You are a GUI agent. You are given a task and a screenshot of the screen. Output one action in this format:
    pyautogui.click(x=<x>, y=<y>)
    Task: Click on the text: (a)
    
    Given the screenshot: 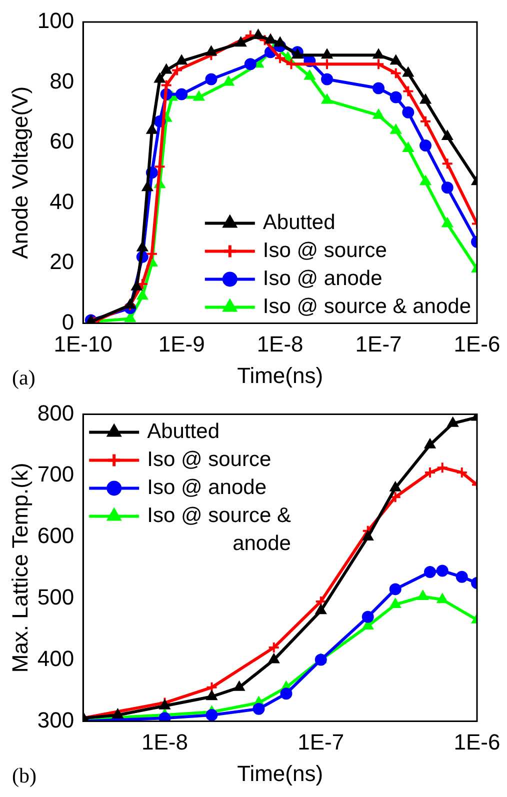 What is the action you would take?
    pyautogui.click(x=24, y=378)
    